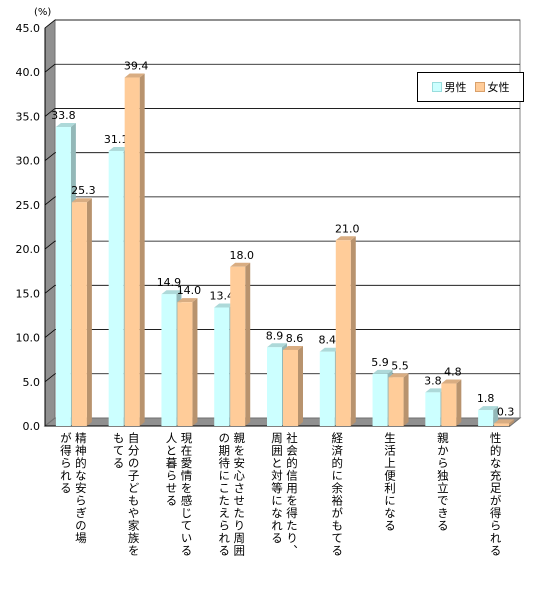 The height and width of the screenshot is (598, 550). Describe the element at coordinates (275, 335) in the screenshot. I see `data-label-male: 8.9` at that location.